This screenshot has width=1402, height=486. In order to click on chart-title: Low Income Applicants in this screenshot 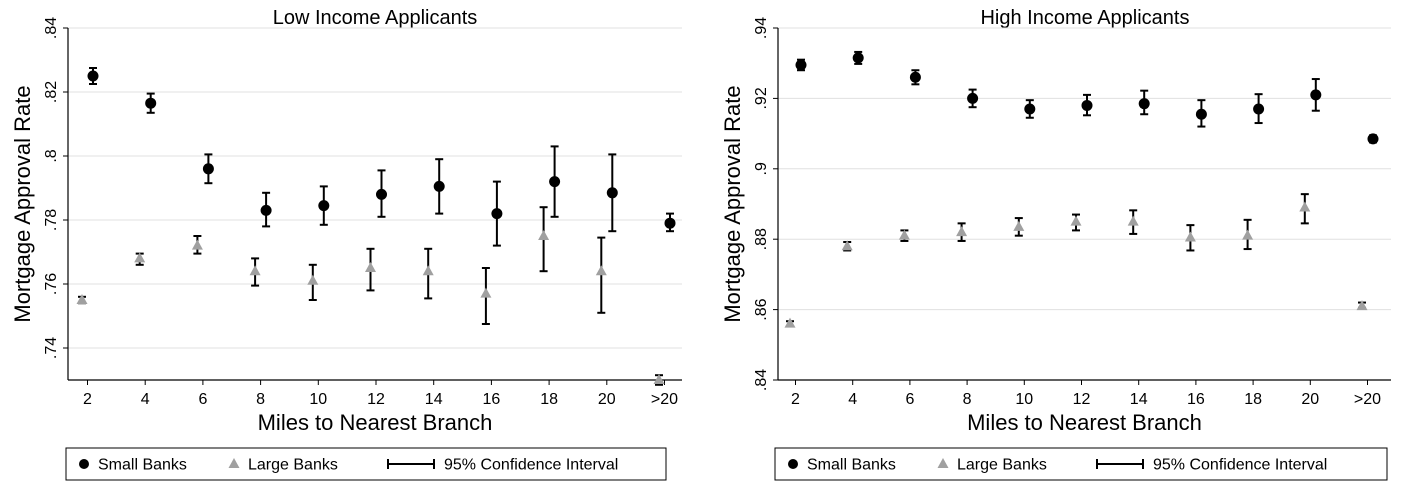, I will do `click(375, 18)`.